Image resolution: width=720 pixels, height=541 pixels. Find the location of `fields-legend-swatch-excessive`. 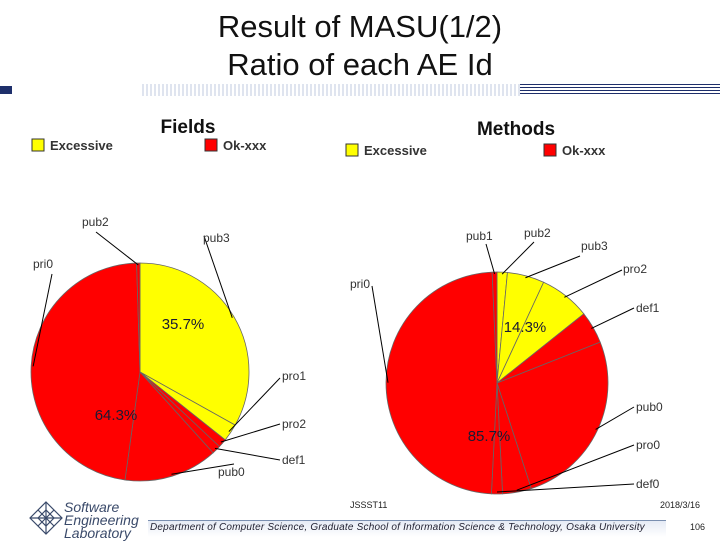

fields-legend-swatch-excessive is located at coordinates (38, 145).